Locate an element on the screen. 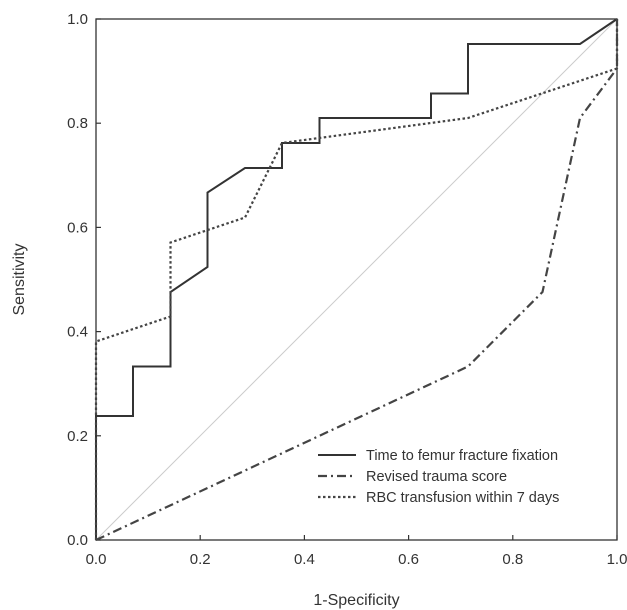 This screenshot has width=627, height=610. x-tick-label: 1.0 is located at coordinates (617, 559).